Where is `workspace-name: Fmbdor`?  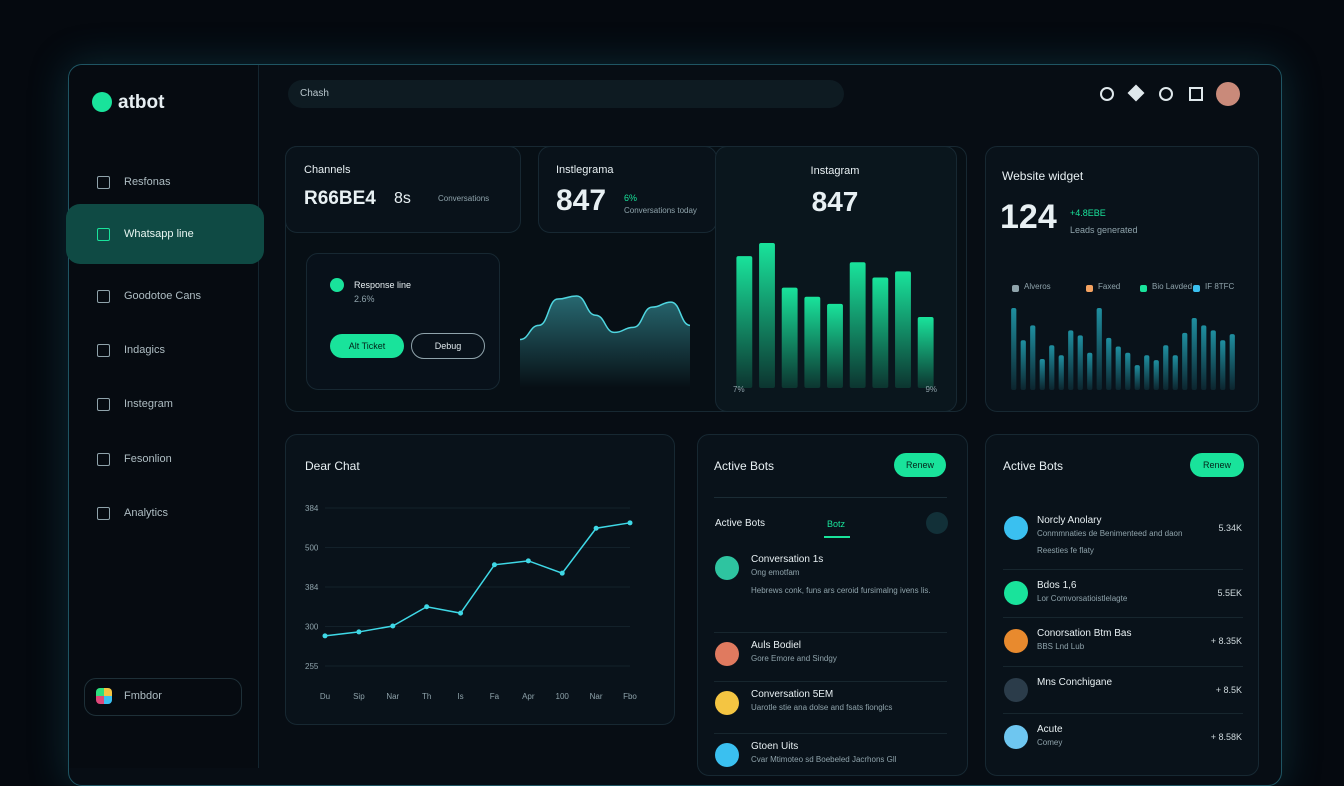 workspace-name: Fmbdor is located at coordinates (143, 696).